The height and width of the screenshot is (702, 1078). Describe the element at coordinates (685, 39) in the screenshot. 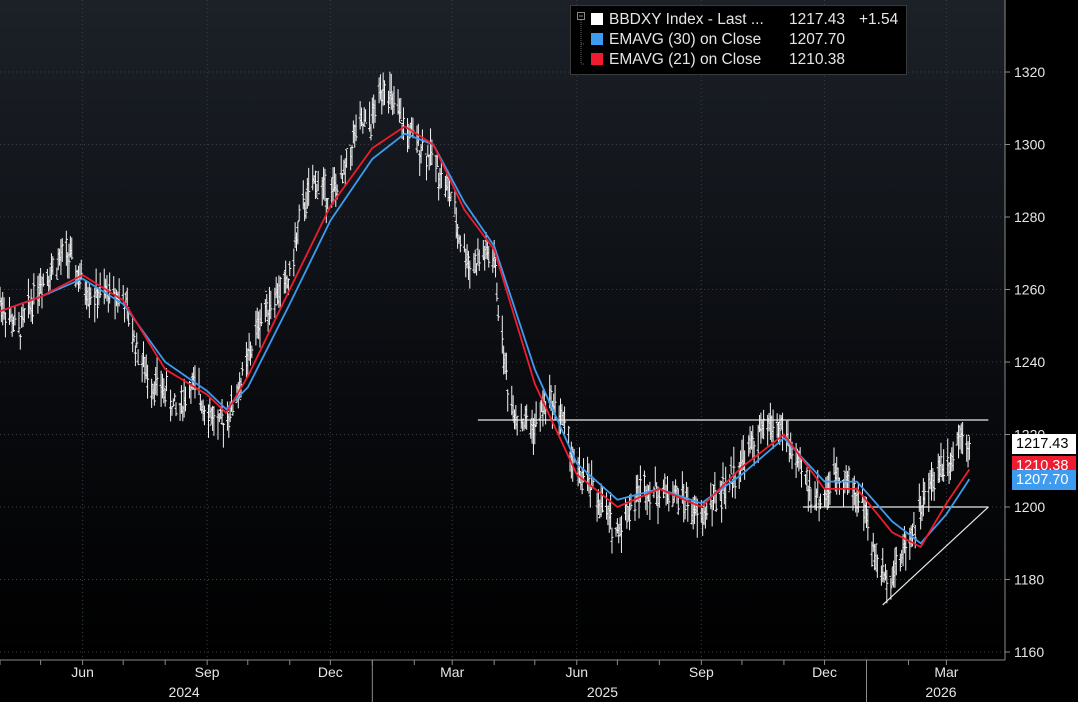

I see `legend-label: EMAVG (30) on Close` at that location.